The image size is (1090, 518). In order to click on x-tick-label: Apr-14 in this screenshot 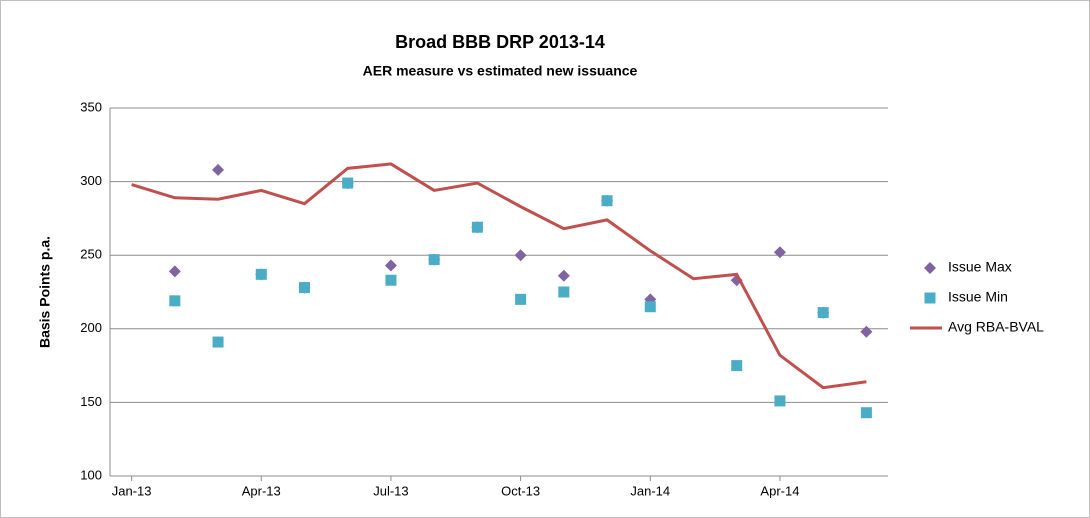, I will do `click(779, 490)`.